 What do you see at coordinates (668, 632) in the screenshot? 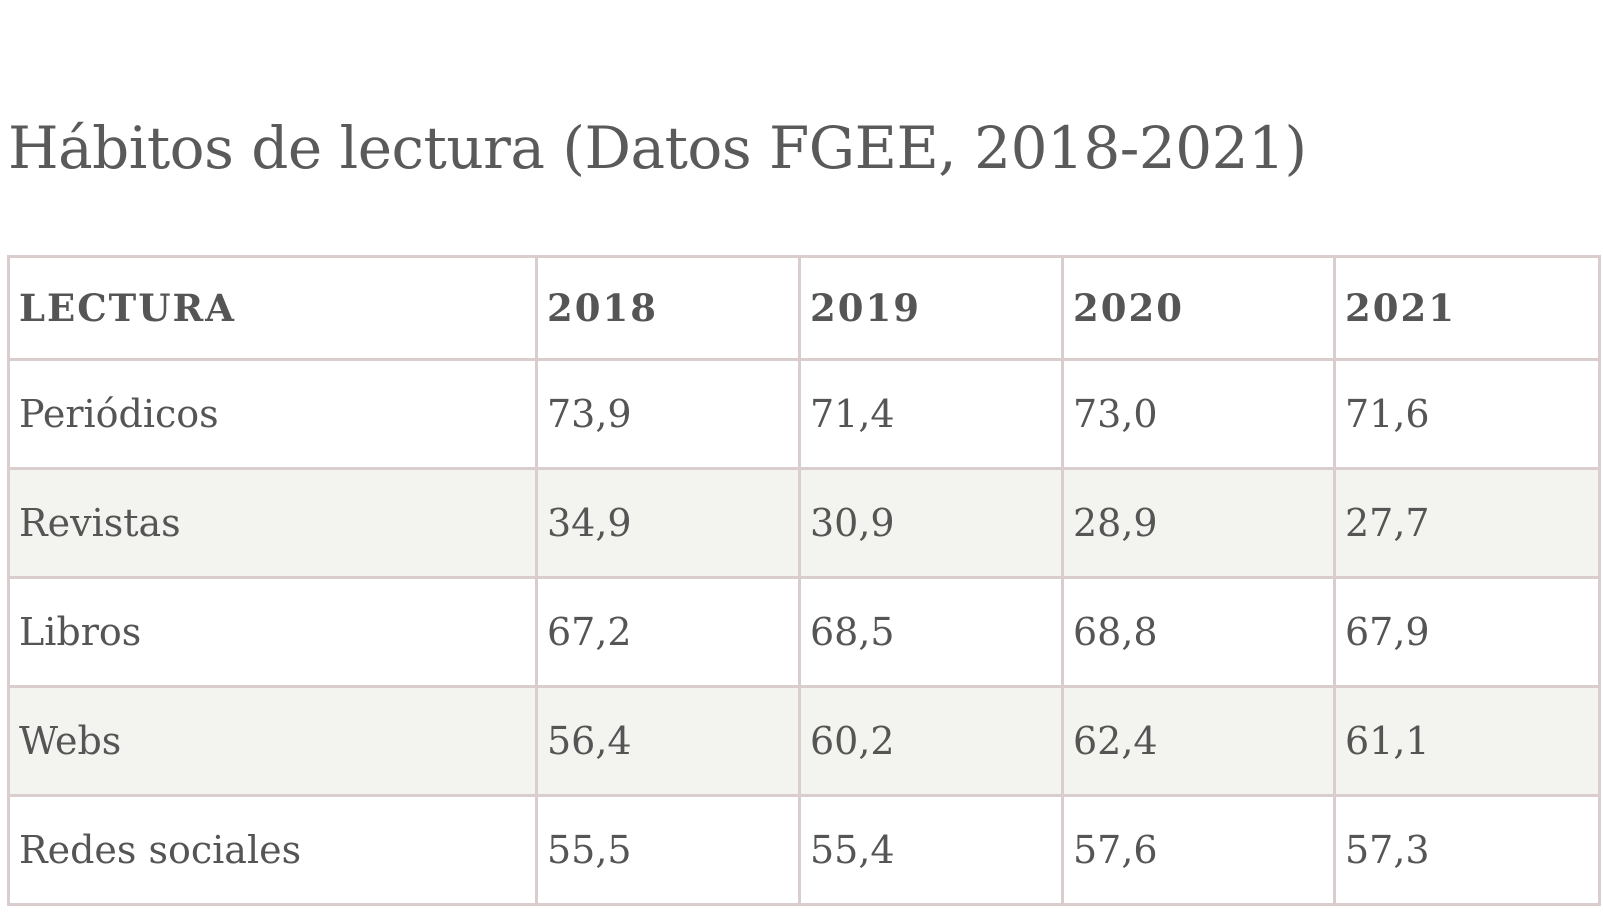
I see `table-cell: 67,2` at bounding box center [668, 632].